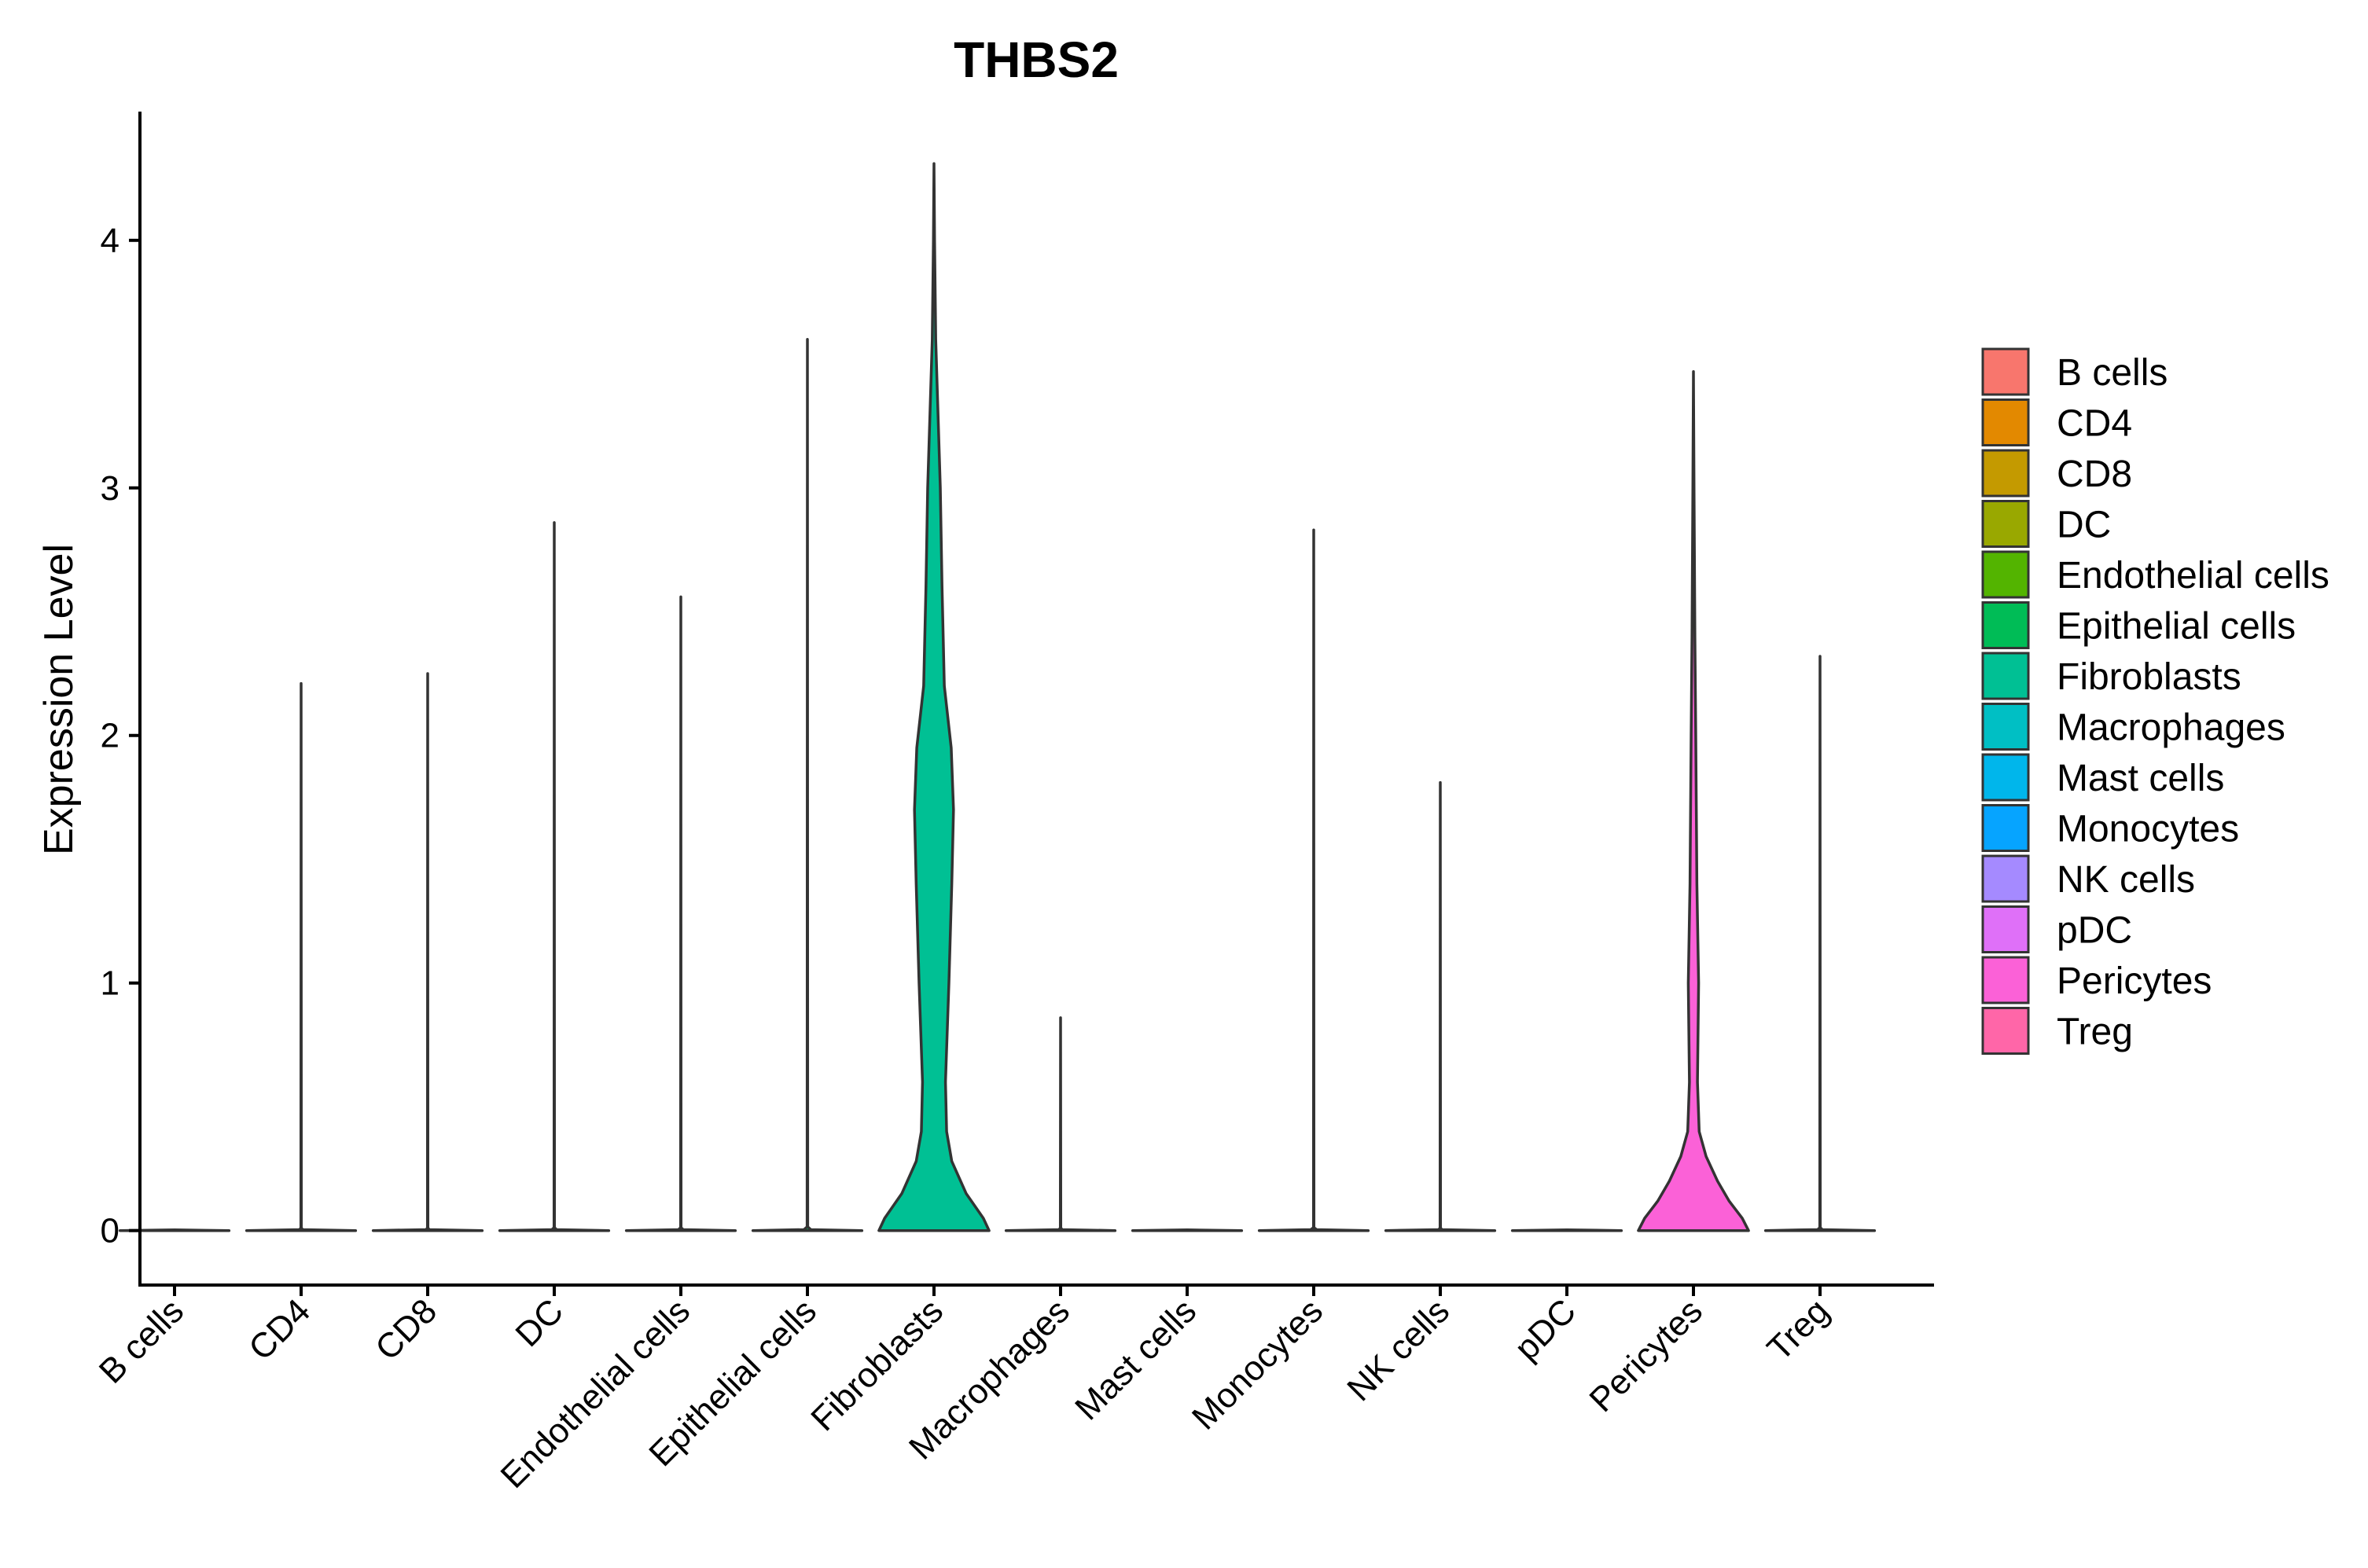 This screenshot has width=2368, height=1568. Describe the element at coordinates (1036, 59) in the screenshot. I see `chart-title: THBS2` at that location.